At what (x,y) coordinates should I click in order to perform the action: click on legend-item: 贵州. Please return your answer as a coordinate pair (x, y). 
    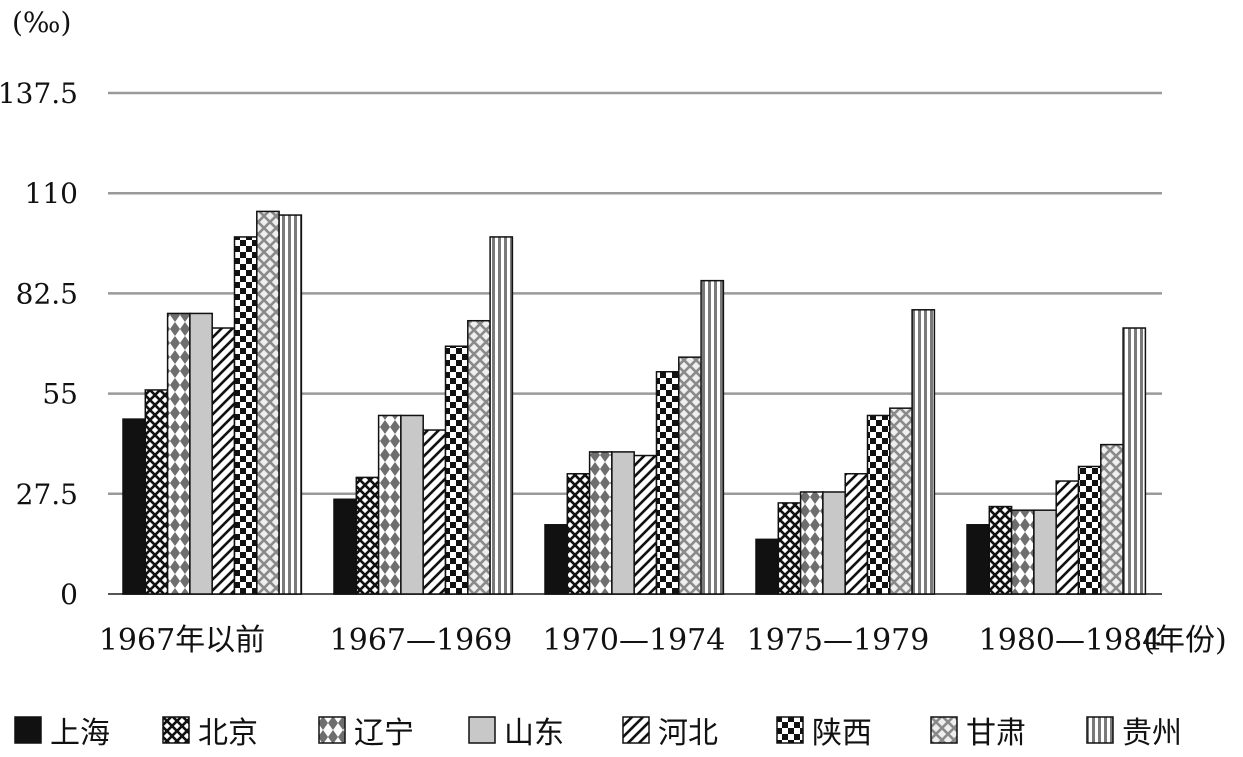
    Looking at the image, I should click on (1134, 730).